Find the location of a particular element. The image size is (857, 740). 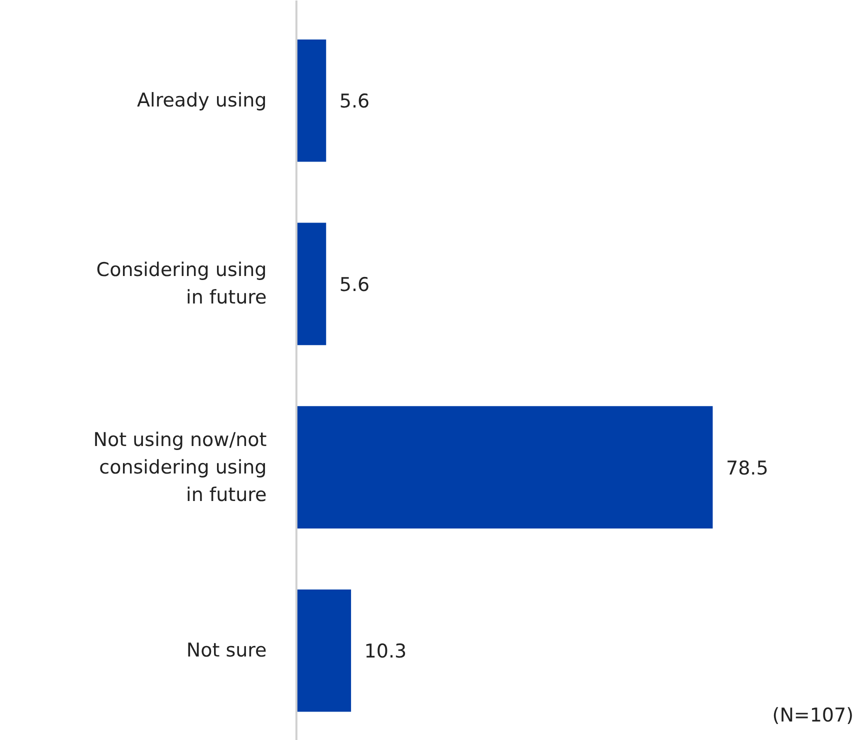

y-tick-label: Not using now/not considering using in future is located at coordinates (180, 467).